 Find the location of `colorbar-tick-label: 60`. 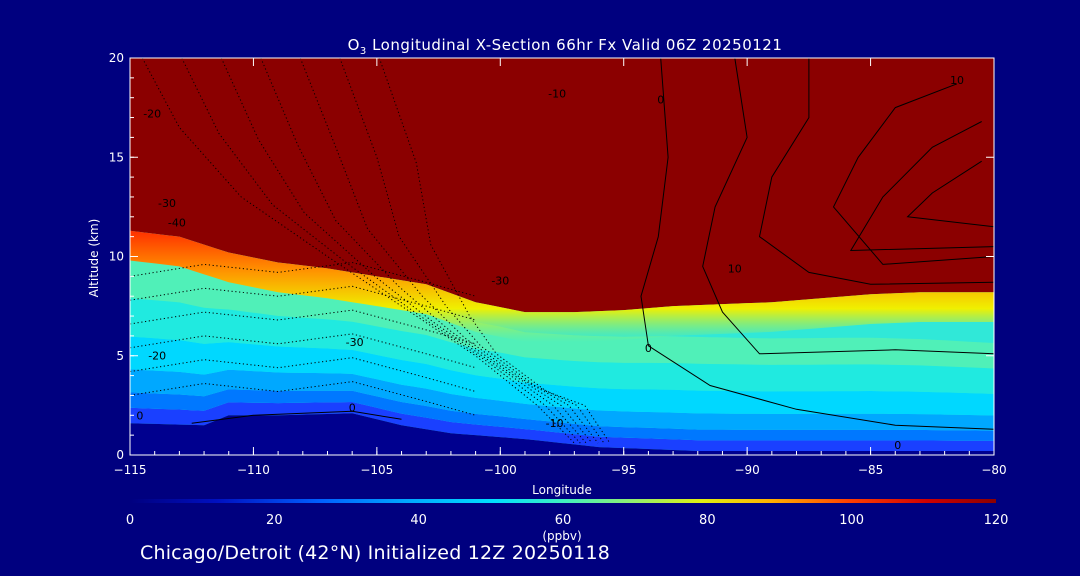

colorbar-tick-label: 60 is located at coordinates (563, 520).